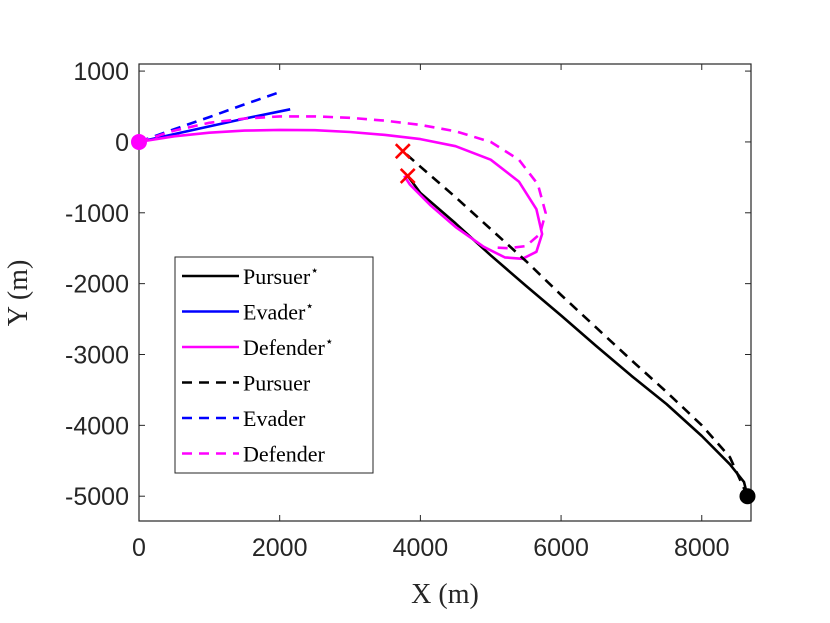 The width and height of the screenshot is (830, 623). Describe the element at coordinates (139, 548) in the screenshot. I see `x-tick-label: 0` at that location.